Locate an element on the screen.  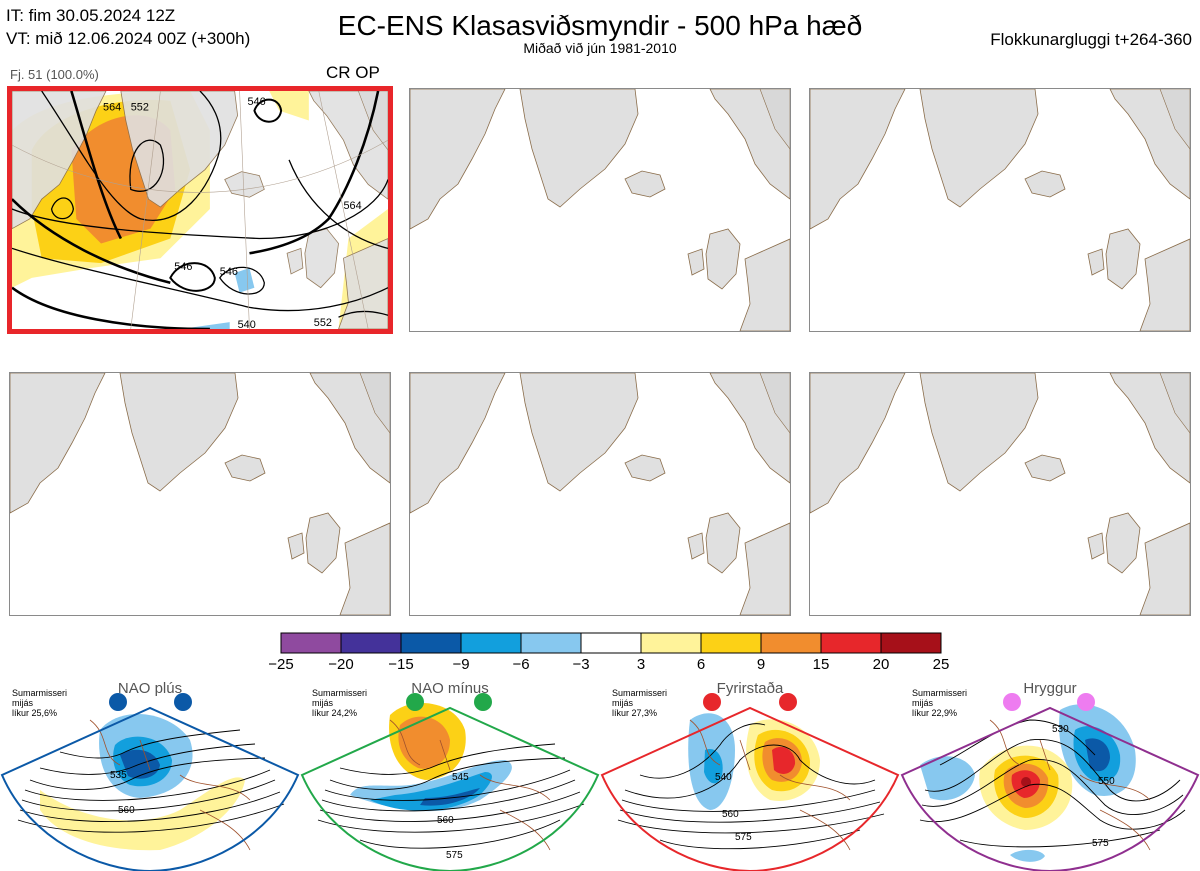
cluster-map-1: 546 546 546 540 552 564 564 552 is located at coordinates (200, 210).